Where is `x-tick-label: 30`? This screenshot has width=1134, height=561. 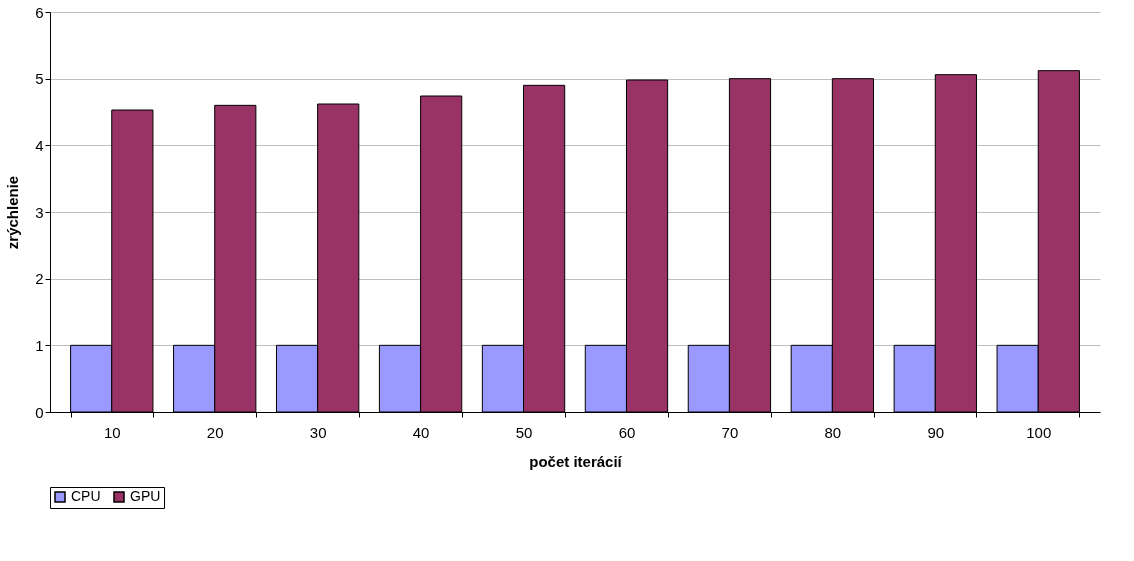 x-tick-label: 30 is located at coordinates (318, 432).